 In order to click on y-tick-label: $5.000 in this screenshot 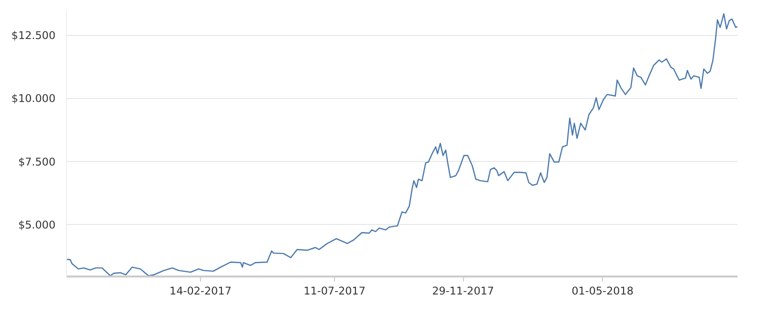, I will do `click(37, 225)`.